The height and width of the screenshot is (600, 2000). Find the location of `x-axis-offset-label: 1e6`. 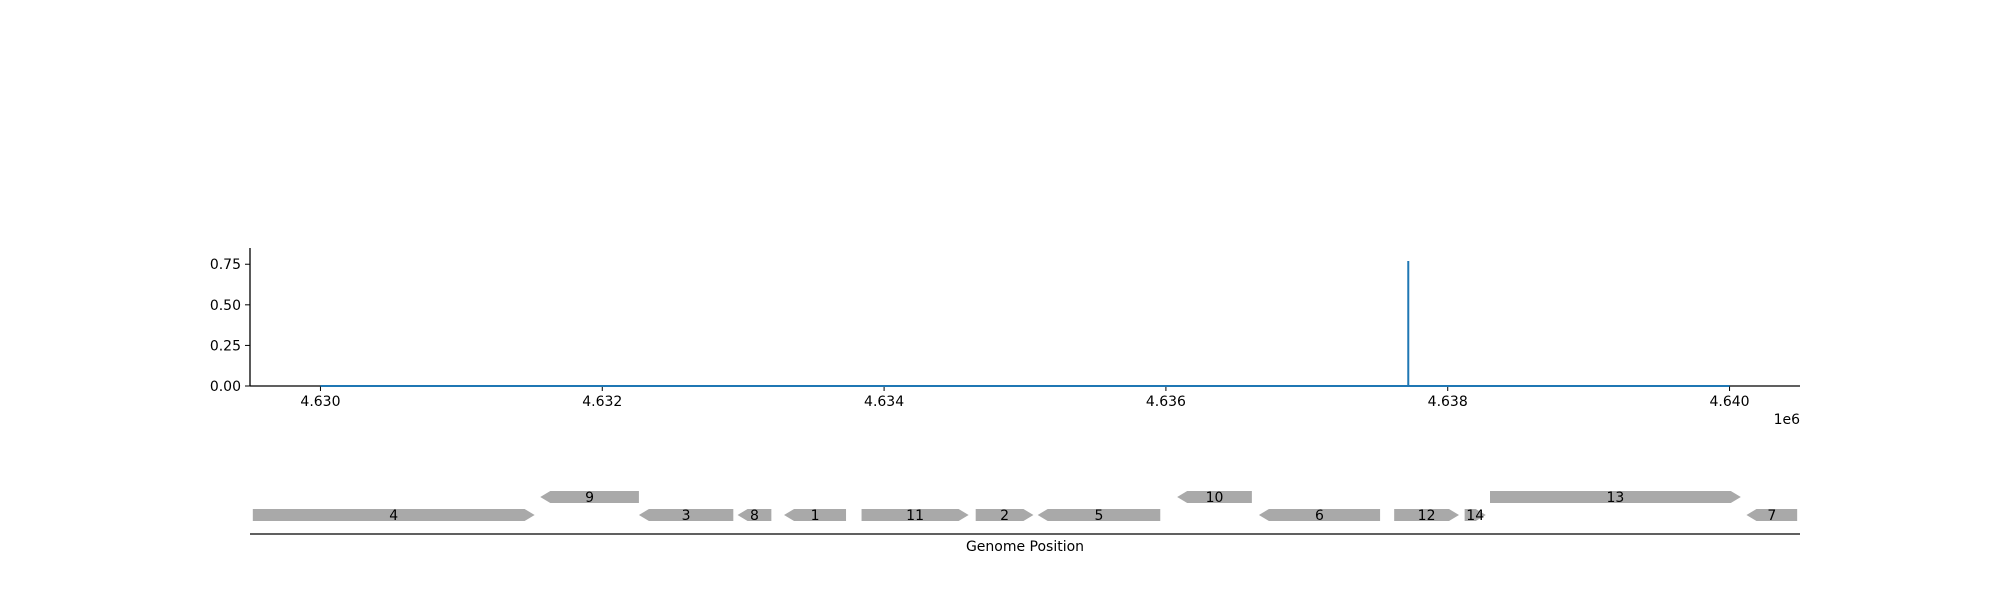

x-axis-offset-label: 1e6 is located at coordinates (1787, 420).